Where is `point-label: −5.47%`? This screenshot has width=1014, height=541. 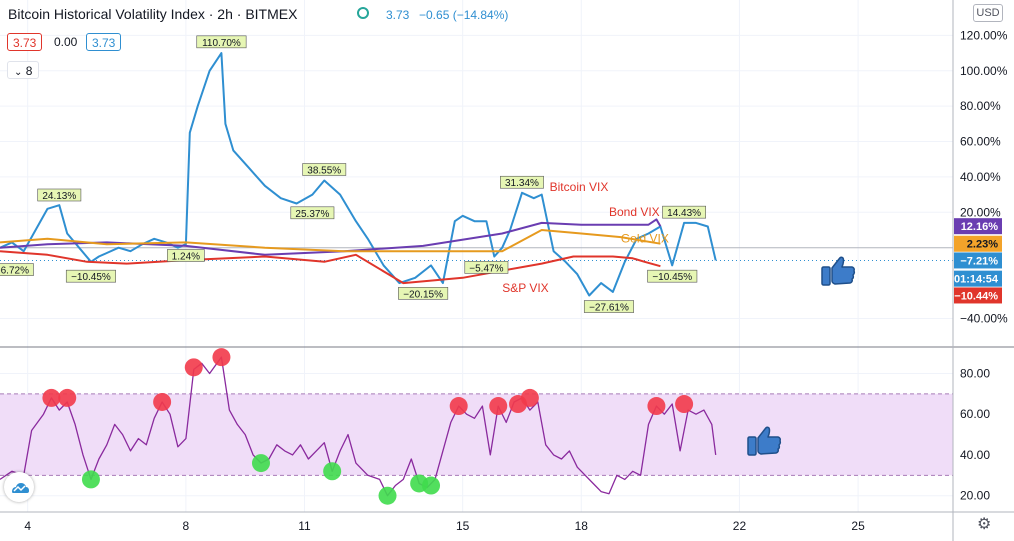 point-label: −5.47% is located at coordinates (486, 268).